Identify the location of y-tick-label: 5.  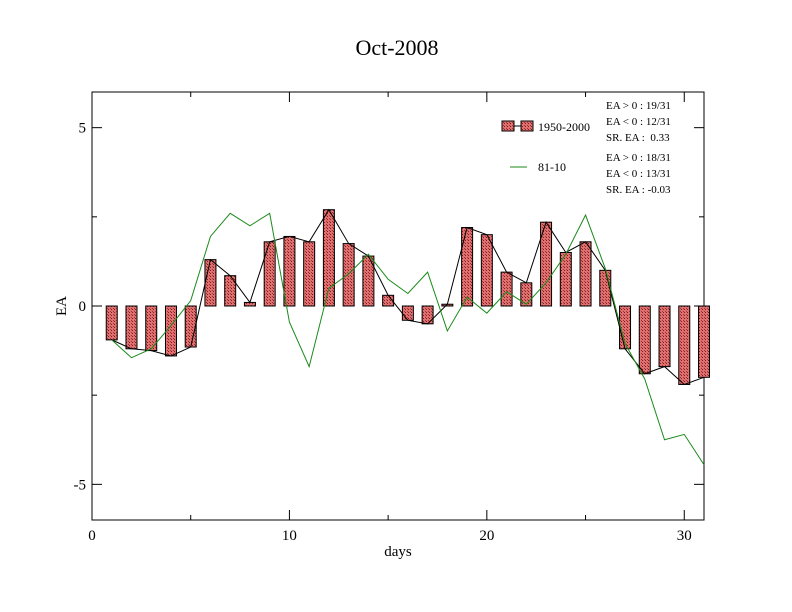
(83, 129).